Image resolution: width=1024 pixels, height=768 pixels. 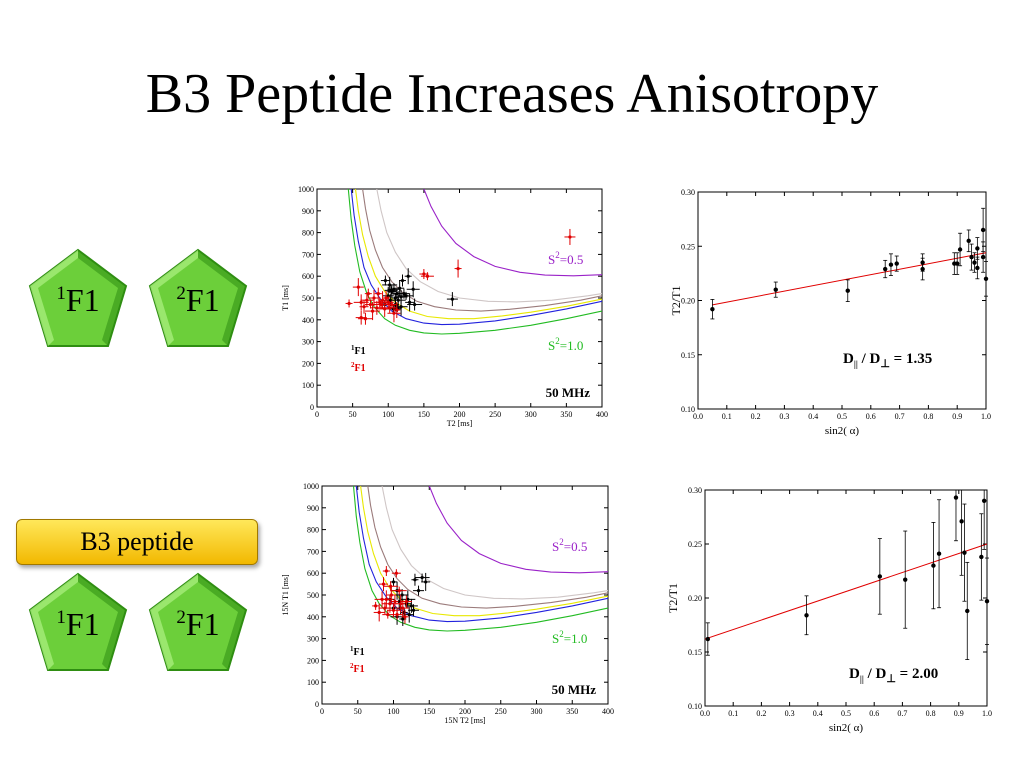 I want to click on y-tick-label: 0.25, so click(x=695, y=544).